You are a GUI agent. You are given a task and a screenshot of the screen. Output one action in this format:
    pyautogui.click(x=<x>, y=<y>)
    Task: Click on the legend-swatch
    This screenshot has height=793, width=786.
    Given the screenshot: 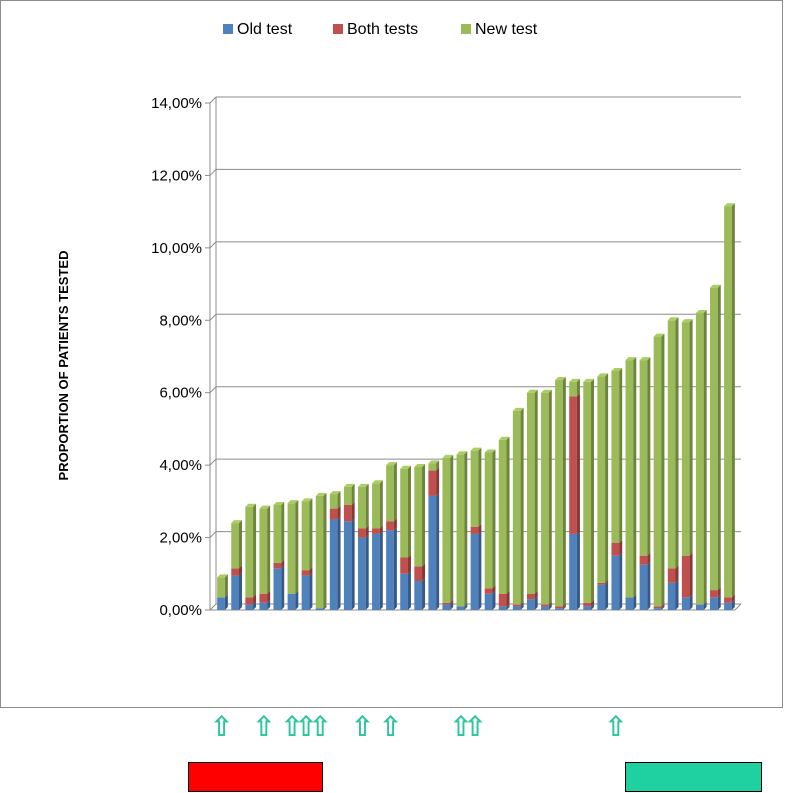 What is the action you would take?
    pyautogui.click(x=338, y=29)
    